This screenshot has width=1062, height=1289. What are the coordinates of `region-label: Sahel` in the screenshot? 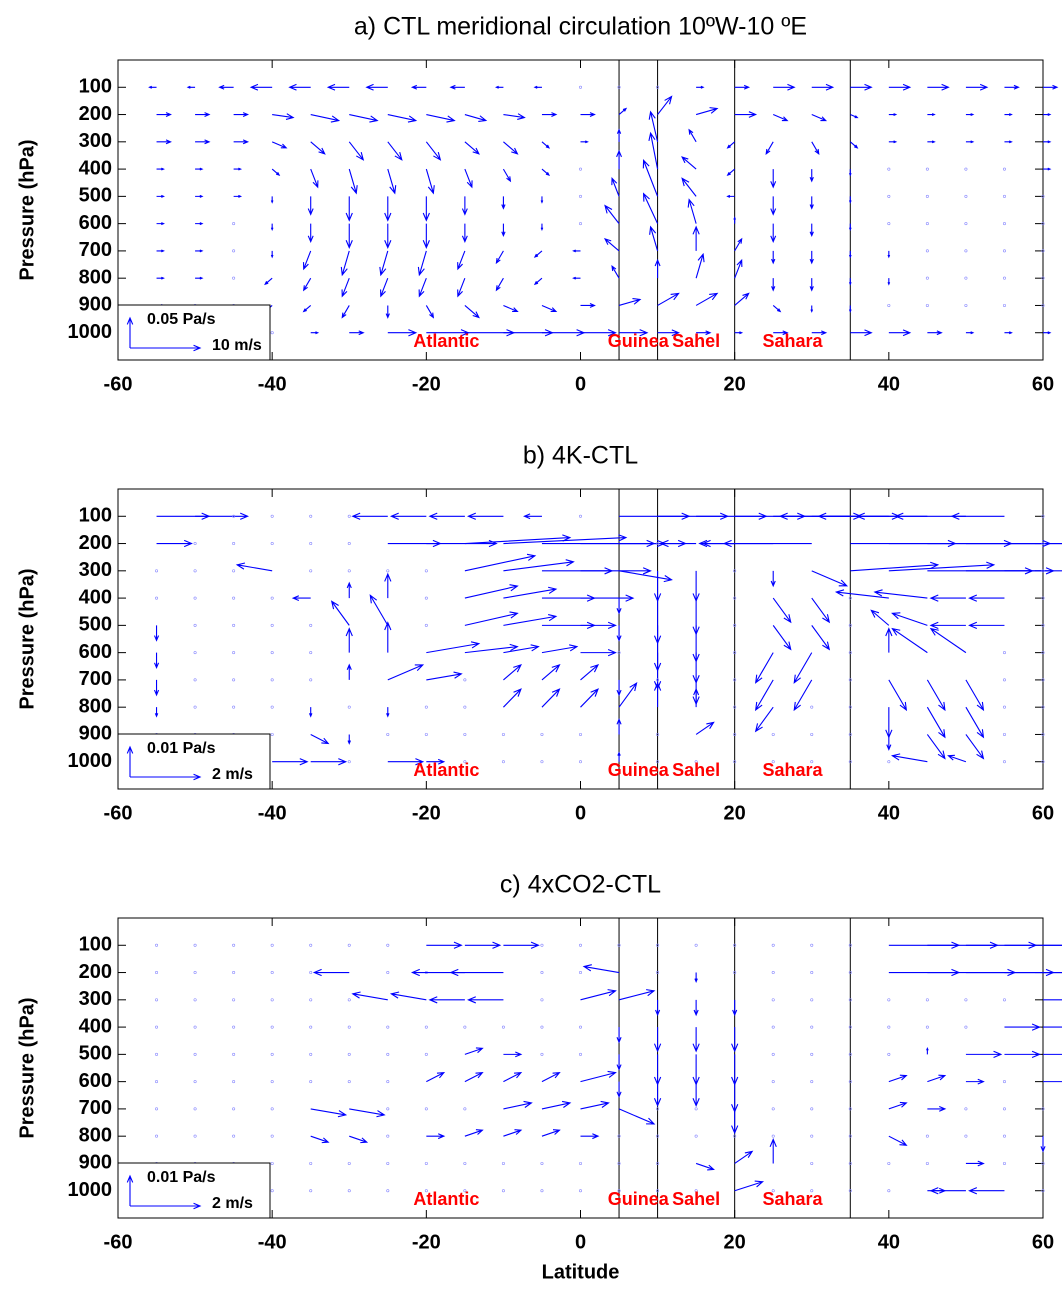 It's located at (696, 770).